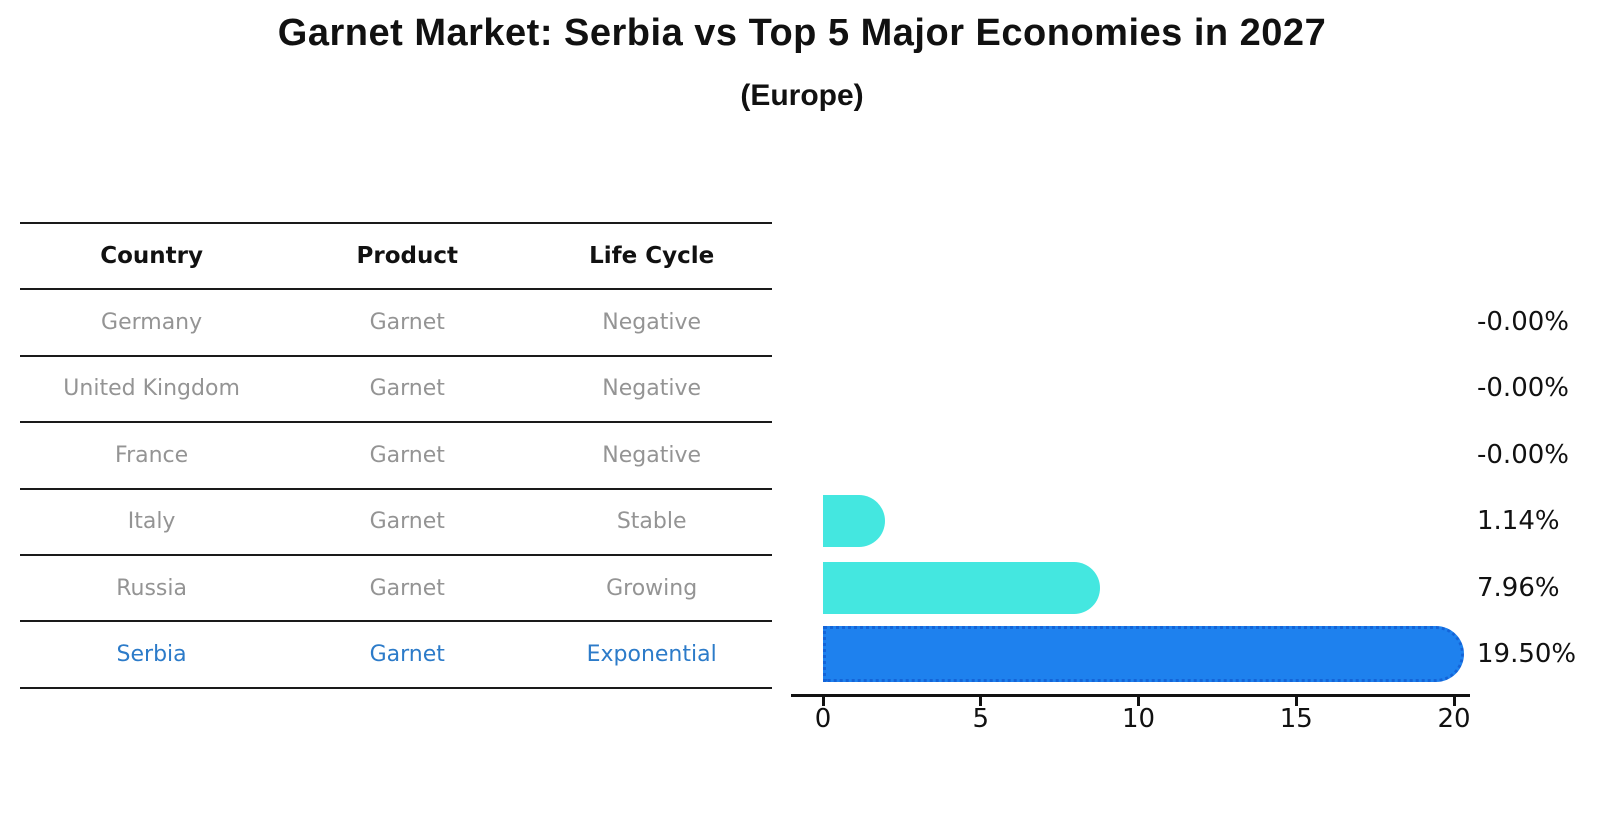 The height and width of the screenshot is (823, 1604). Describe the element at coordinates (1454, 719) in the screenshot. I see `x-tick-label: 20` at that location.